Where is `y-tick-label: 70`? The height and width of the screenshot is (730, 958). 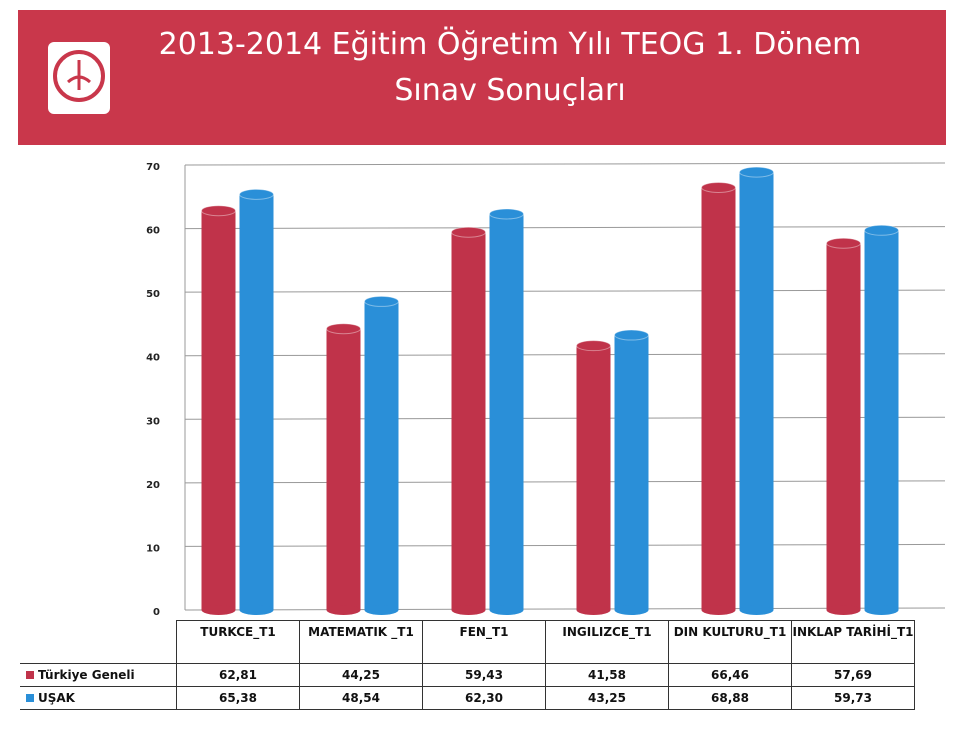 y-tick-label: 70 is located at coordinates (153, 167).